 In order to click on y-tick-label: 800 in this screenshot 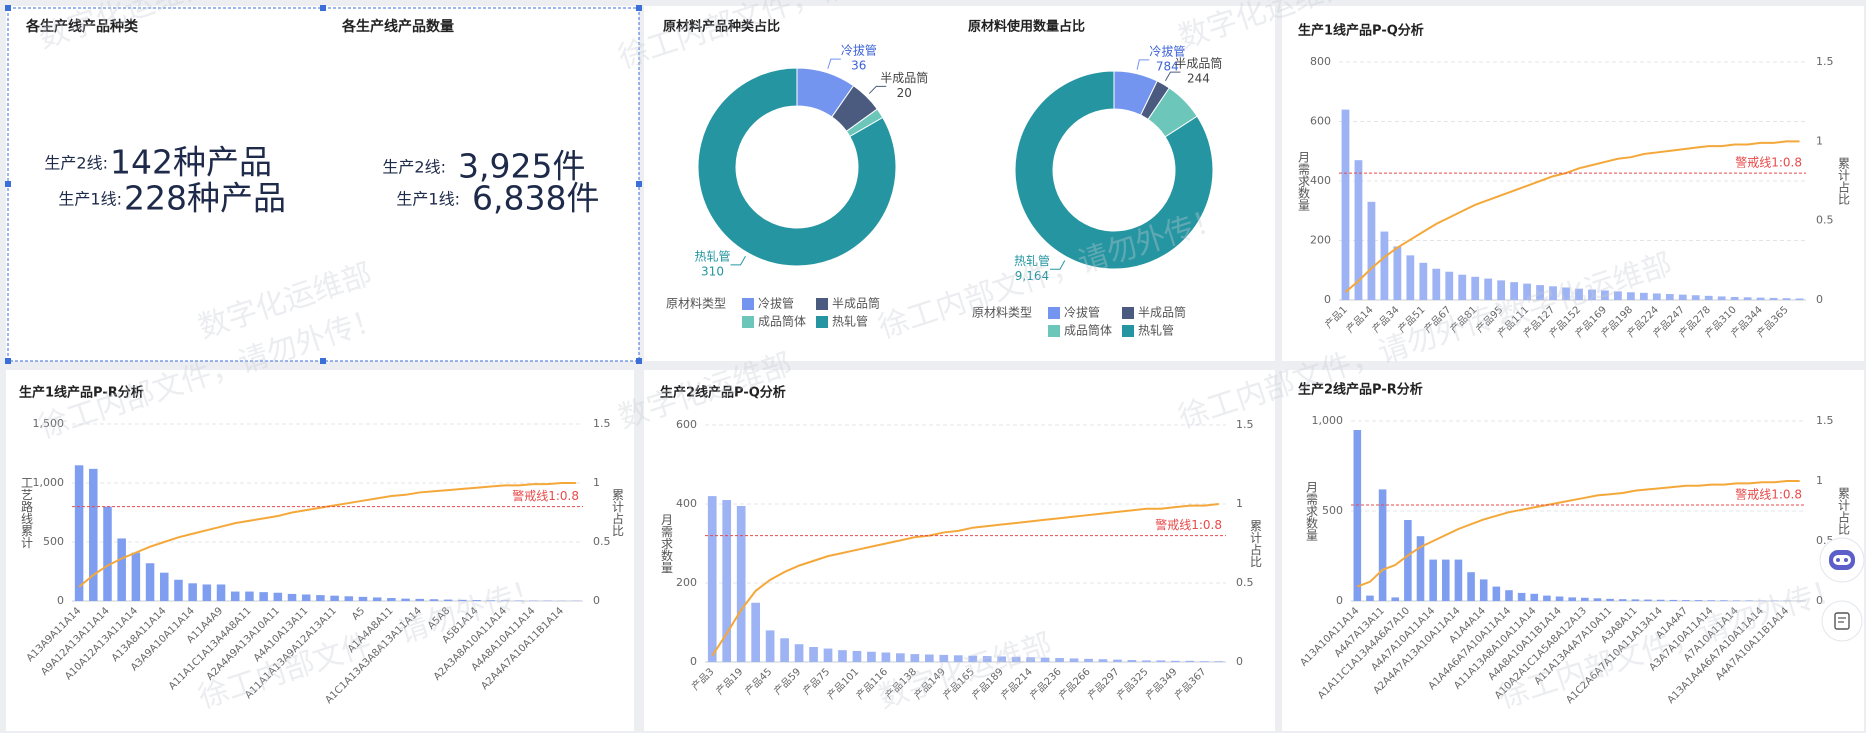, I will do `click(1320, 61)`.